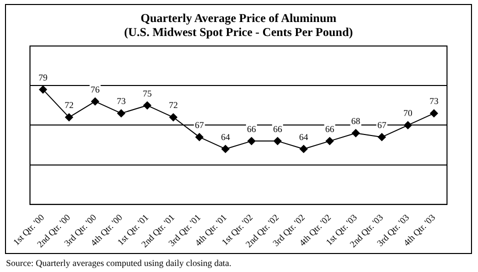  I want to click on data-label: 76, so click(95, 89).